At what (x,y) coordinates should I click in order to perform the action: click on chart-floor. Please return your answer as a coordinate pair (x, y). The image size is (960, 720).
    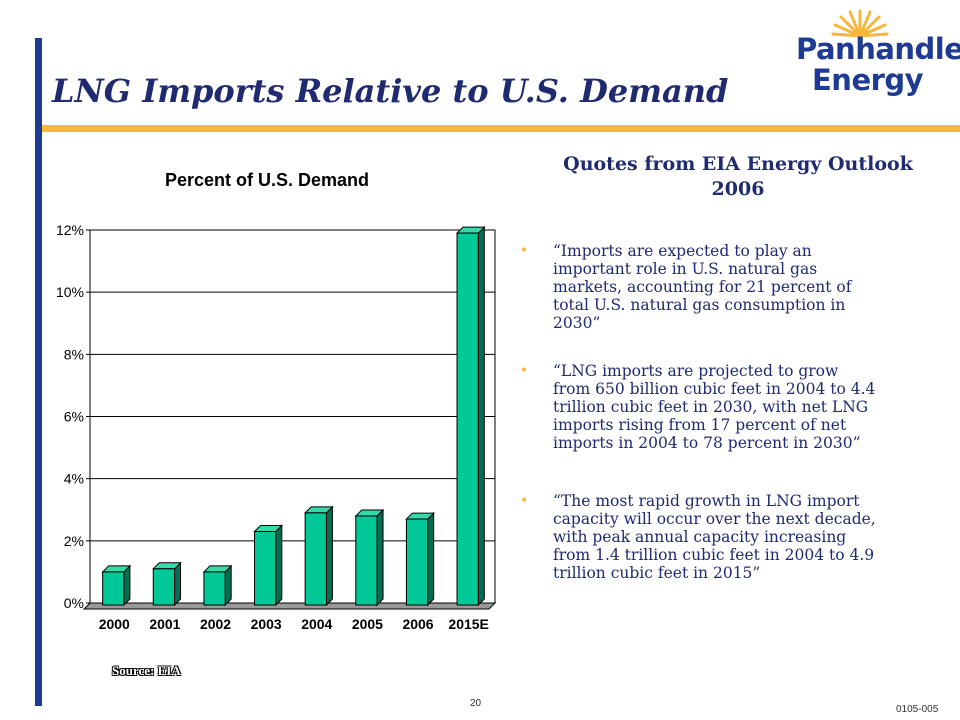
    Looking at the image, I should click on (289, 606).